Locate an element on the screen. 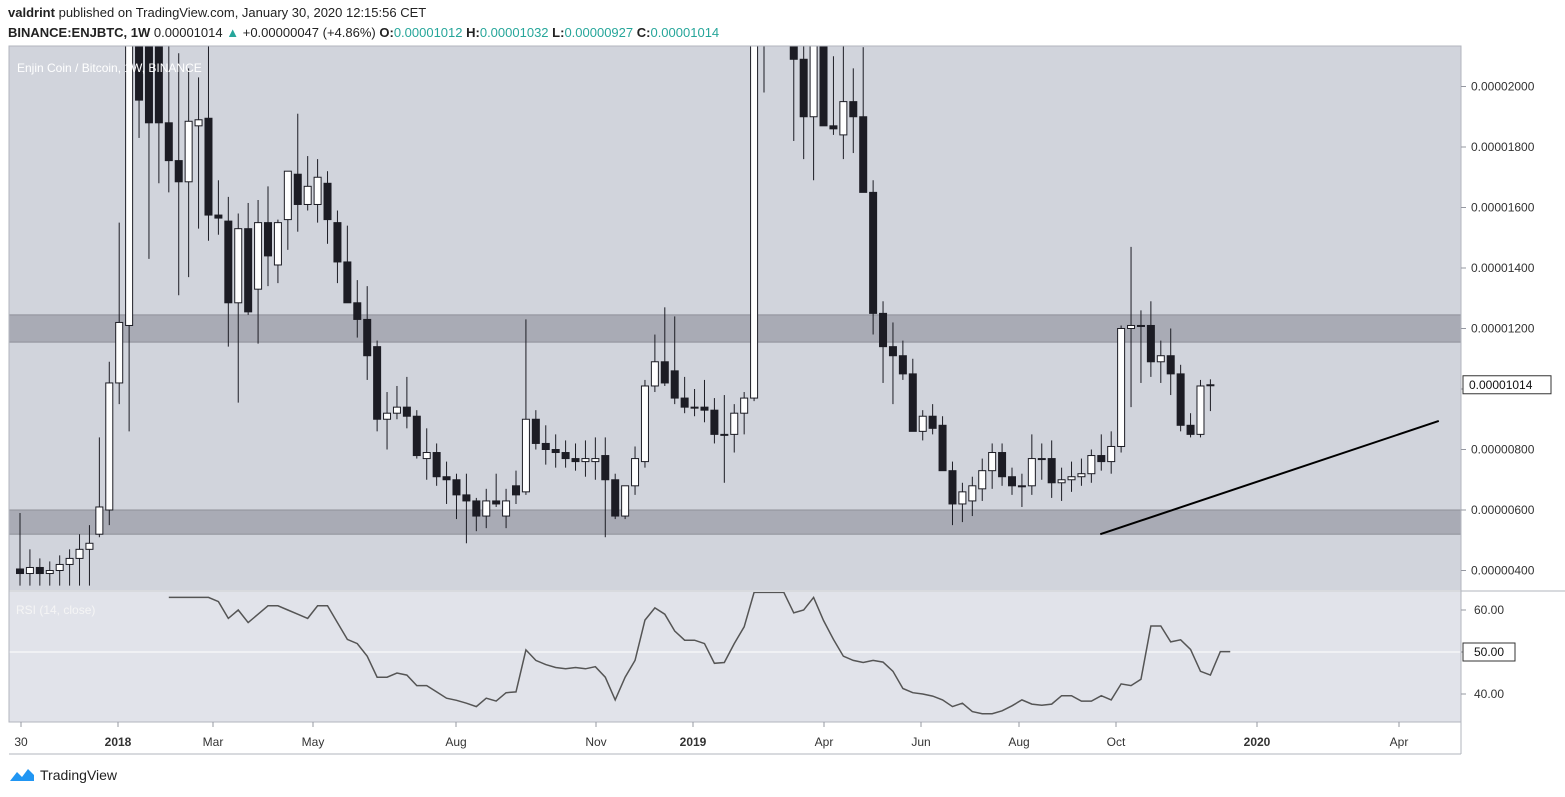 Image resolution: width=1565 pixels, height=797 pixels. ascending-trendline is located at coordinates (1269, 478).